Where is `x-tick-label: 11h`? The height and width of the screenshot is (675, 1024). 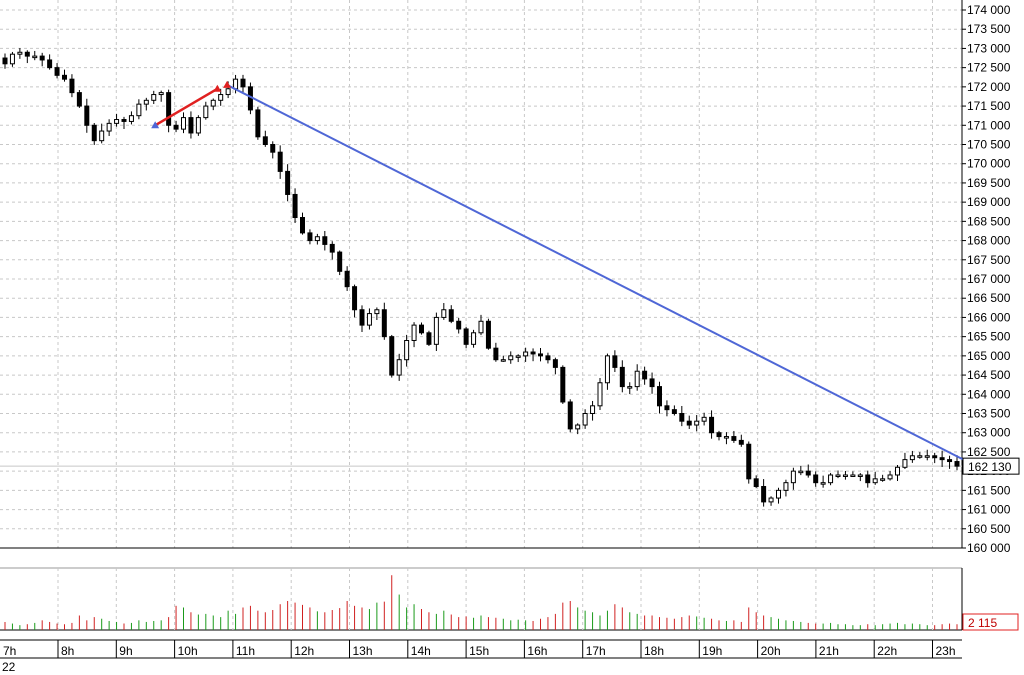 x-tick-label: 11h is located at coordinates (245, 651).